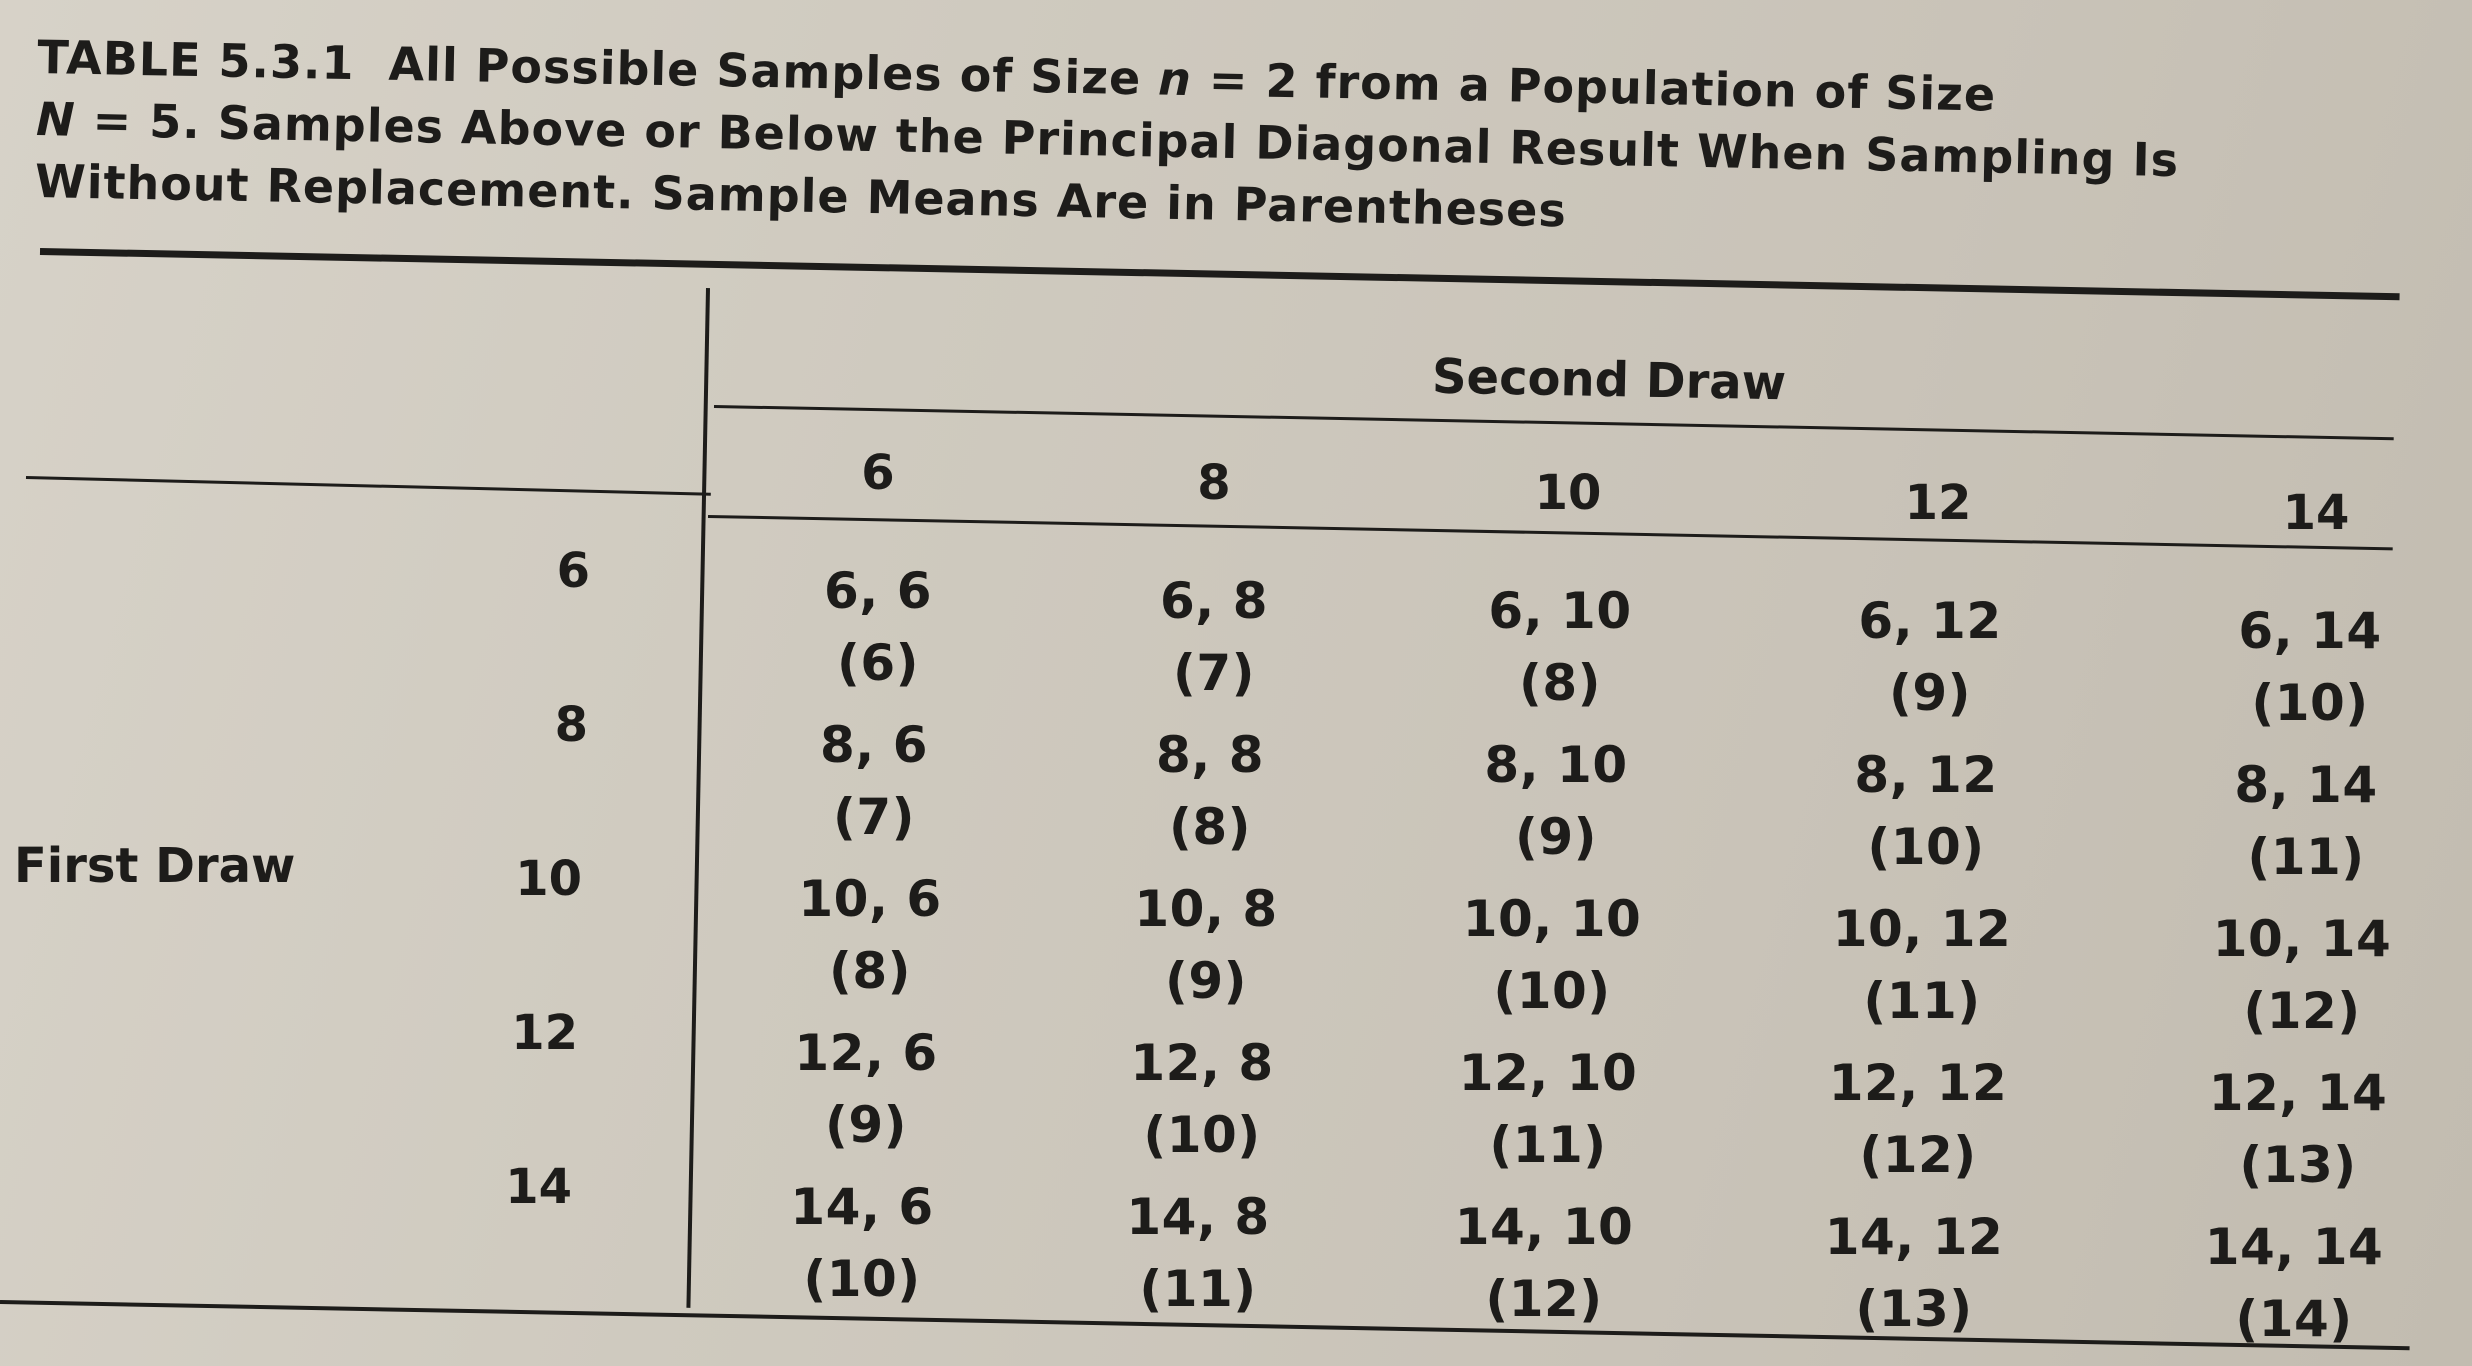 The height and width of the screenshot is (1366, 2472). I want to click on table-cell: 10, 8 (9), so click(1206, 945).